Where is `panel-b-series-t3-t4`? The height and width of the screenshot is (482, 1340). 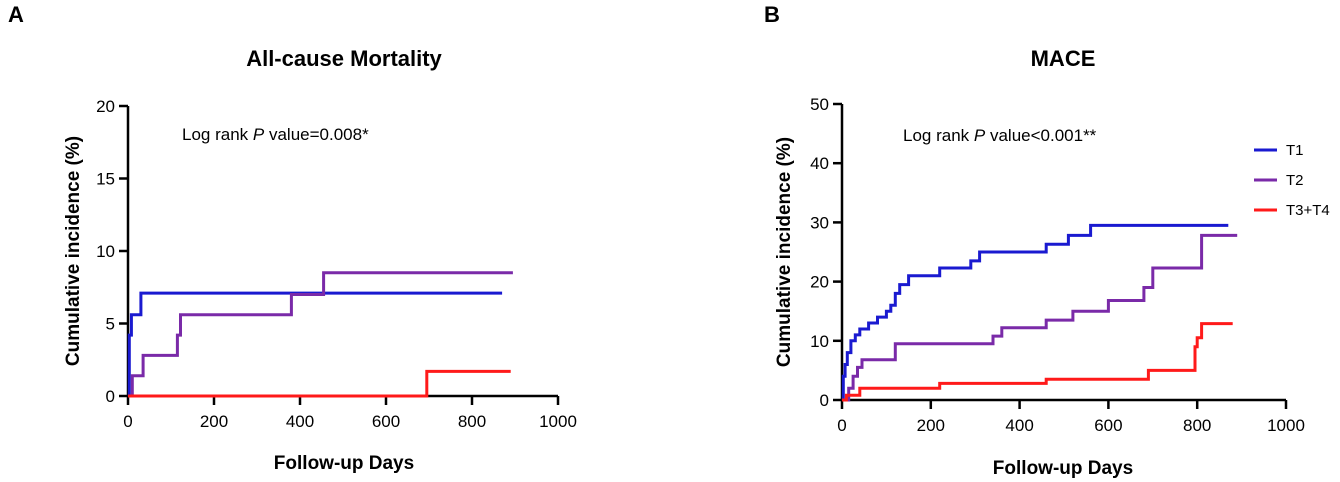
panel-b-series-t3-t4 is located at coordinates (1037, 362).